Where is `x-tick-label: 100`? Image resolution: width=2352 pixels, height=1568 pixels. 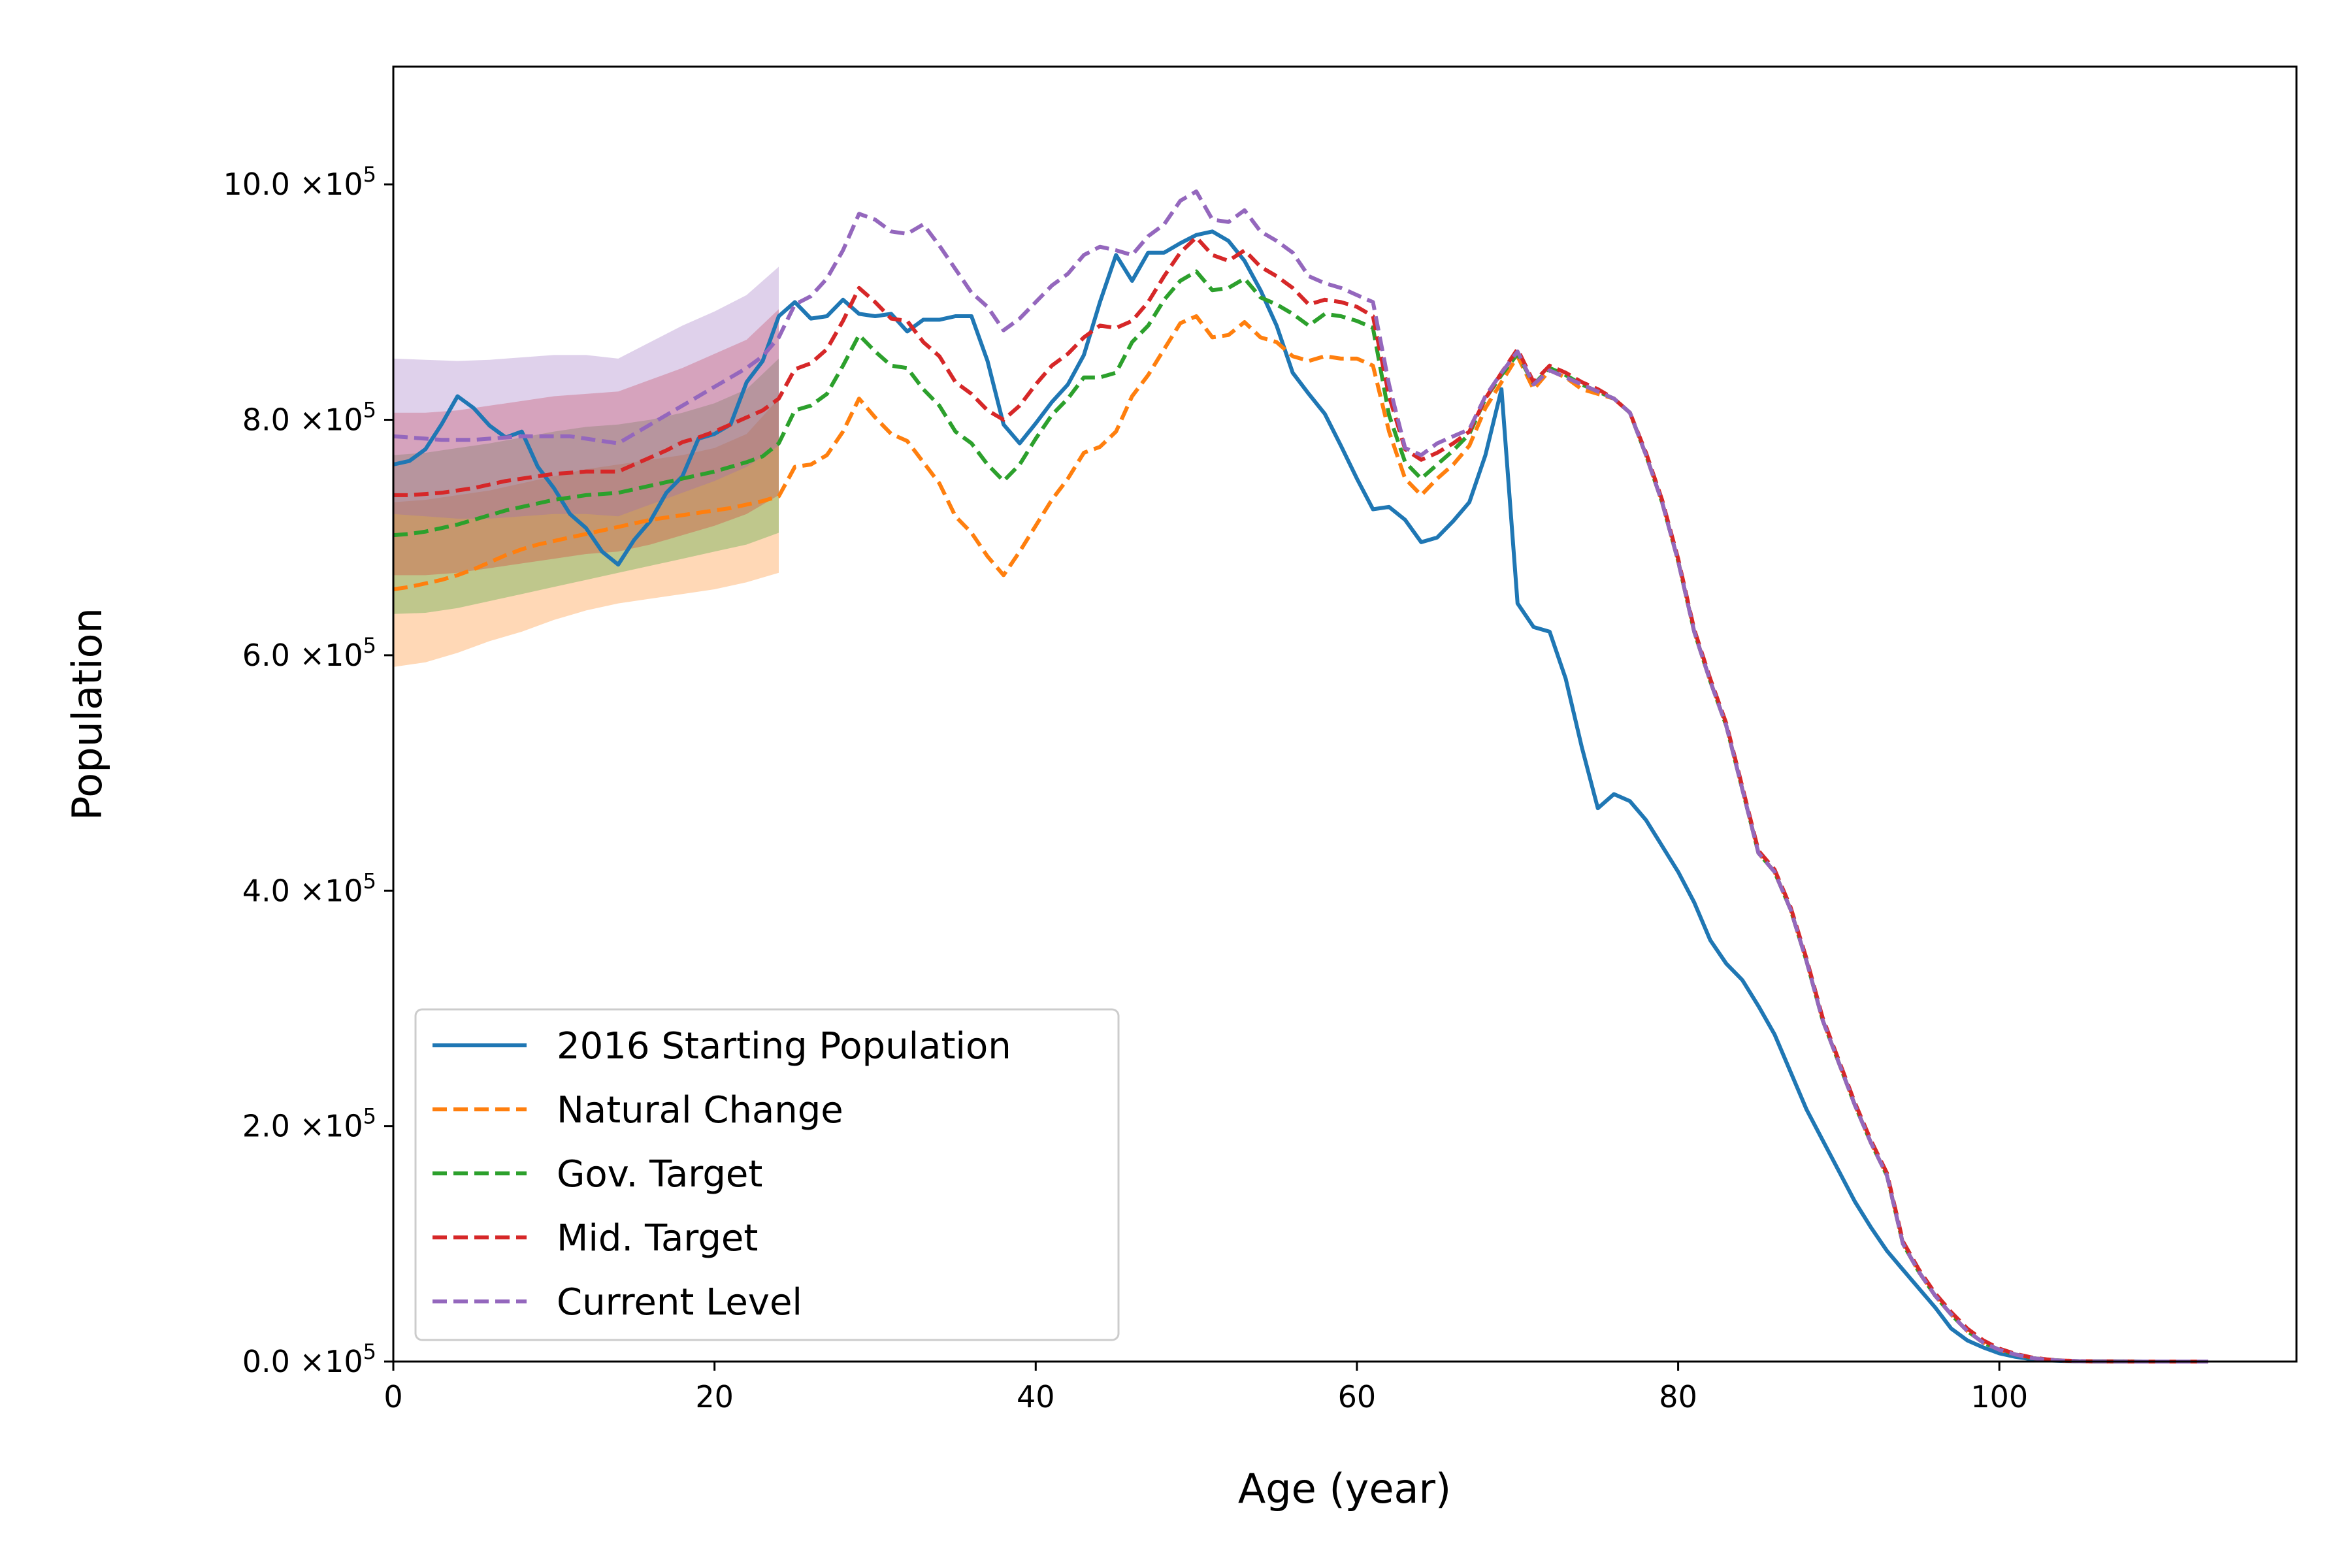
x-tick-label: 100 is located at coordinates (1999, 1396).